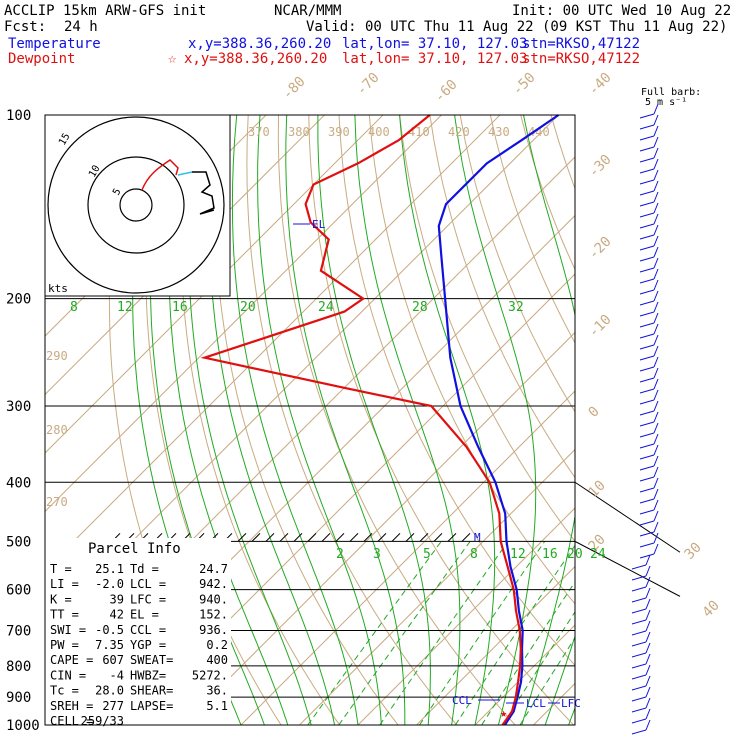 The height and width of the screenshot is (740, 740). Describe the element at coordinates (419, 132) in the screenshot. I see `theta-label: 410` at that location.